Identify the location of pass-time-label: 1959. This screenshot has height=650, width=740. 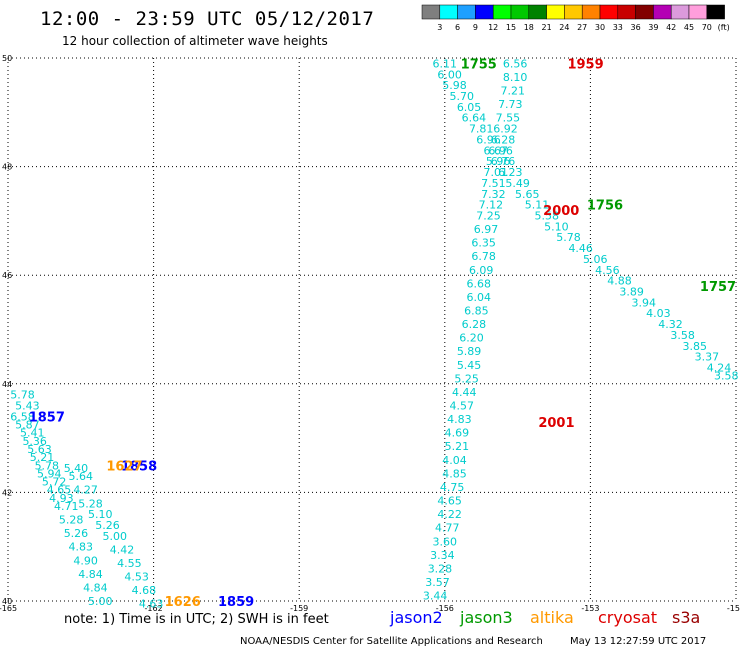
(585, 64).